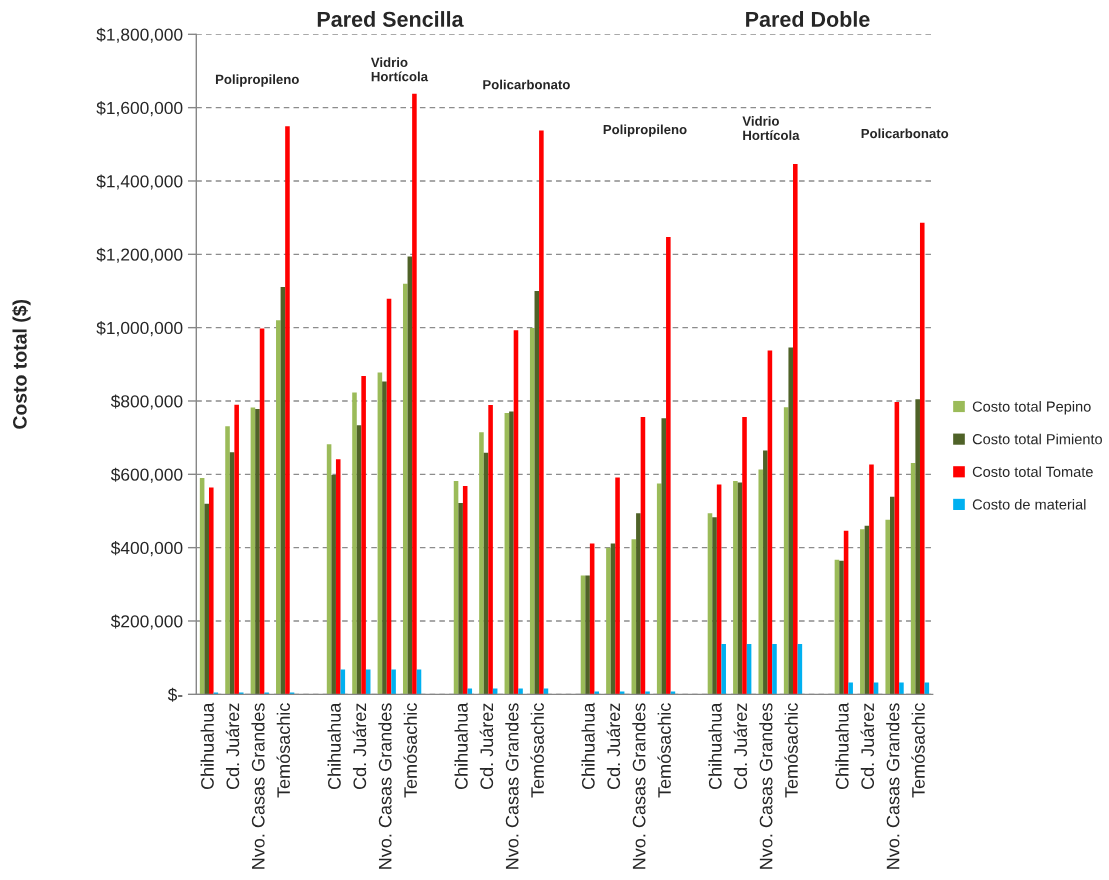 This screenshot has height=880, width=1109. I want to click on text: Pared Sencilla, so click(390, 19).